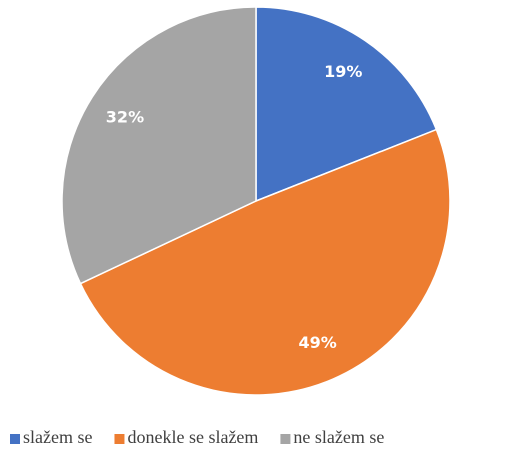  I want to click on legend-label: slažem se, so click(57, 437).